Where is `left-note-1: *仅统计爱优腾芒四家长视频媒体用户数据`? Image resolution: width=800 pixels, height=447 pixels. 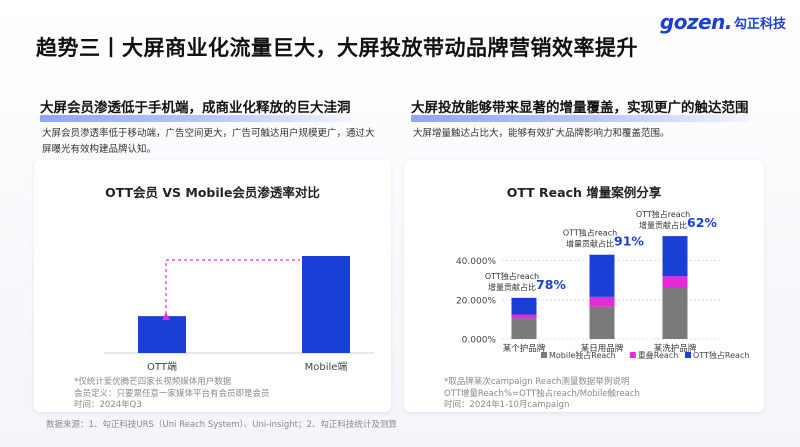
left-note-1: *仅统计爱优腾芒四家长视频媒体用户数据 is located at coordinates (153, 382).